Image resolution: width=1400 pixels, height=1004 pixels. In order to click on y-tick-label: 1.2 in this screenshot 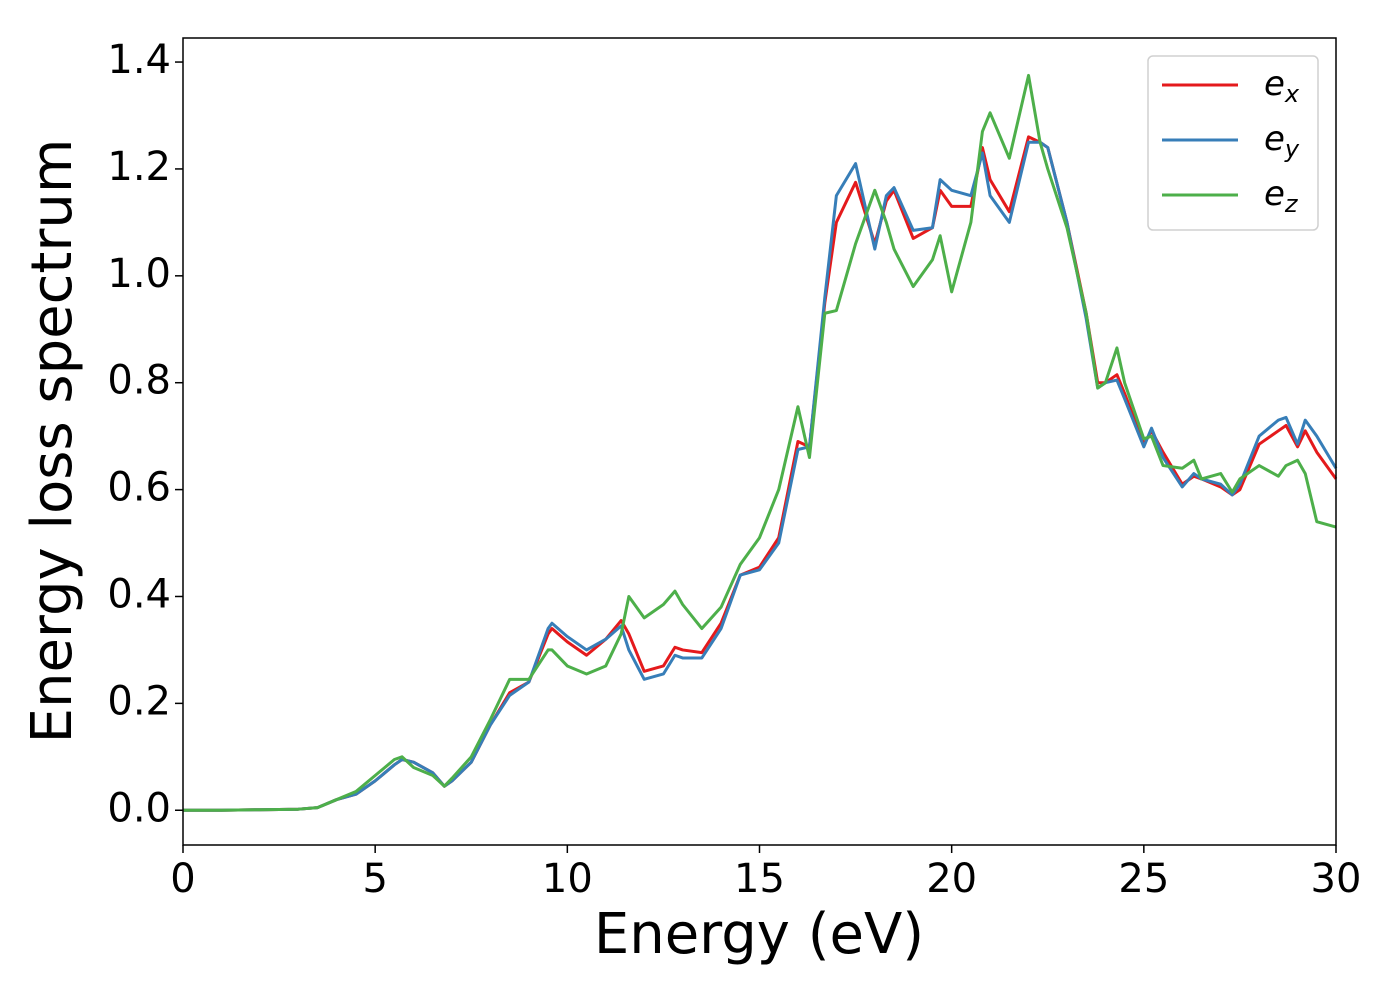, I will do `click(139, 167)`.